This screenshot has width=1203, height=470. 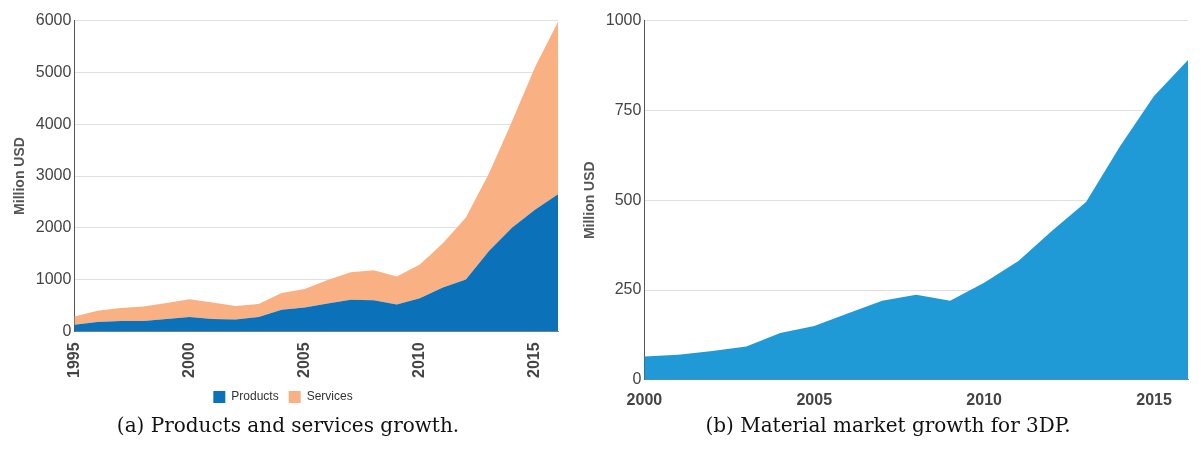 What do you see at coordinates (329, 396) in the screenshot?
I see `legend-label: Services` at bounding box center [329, 396].